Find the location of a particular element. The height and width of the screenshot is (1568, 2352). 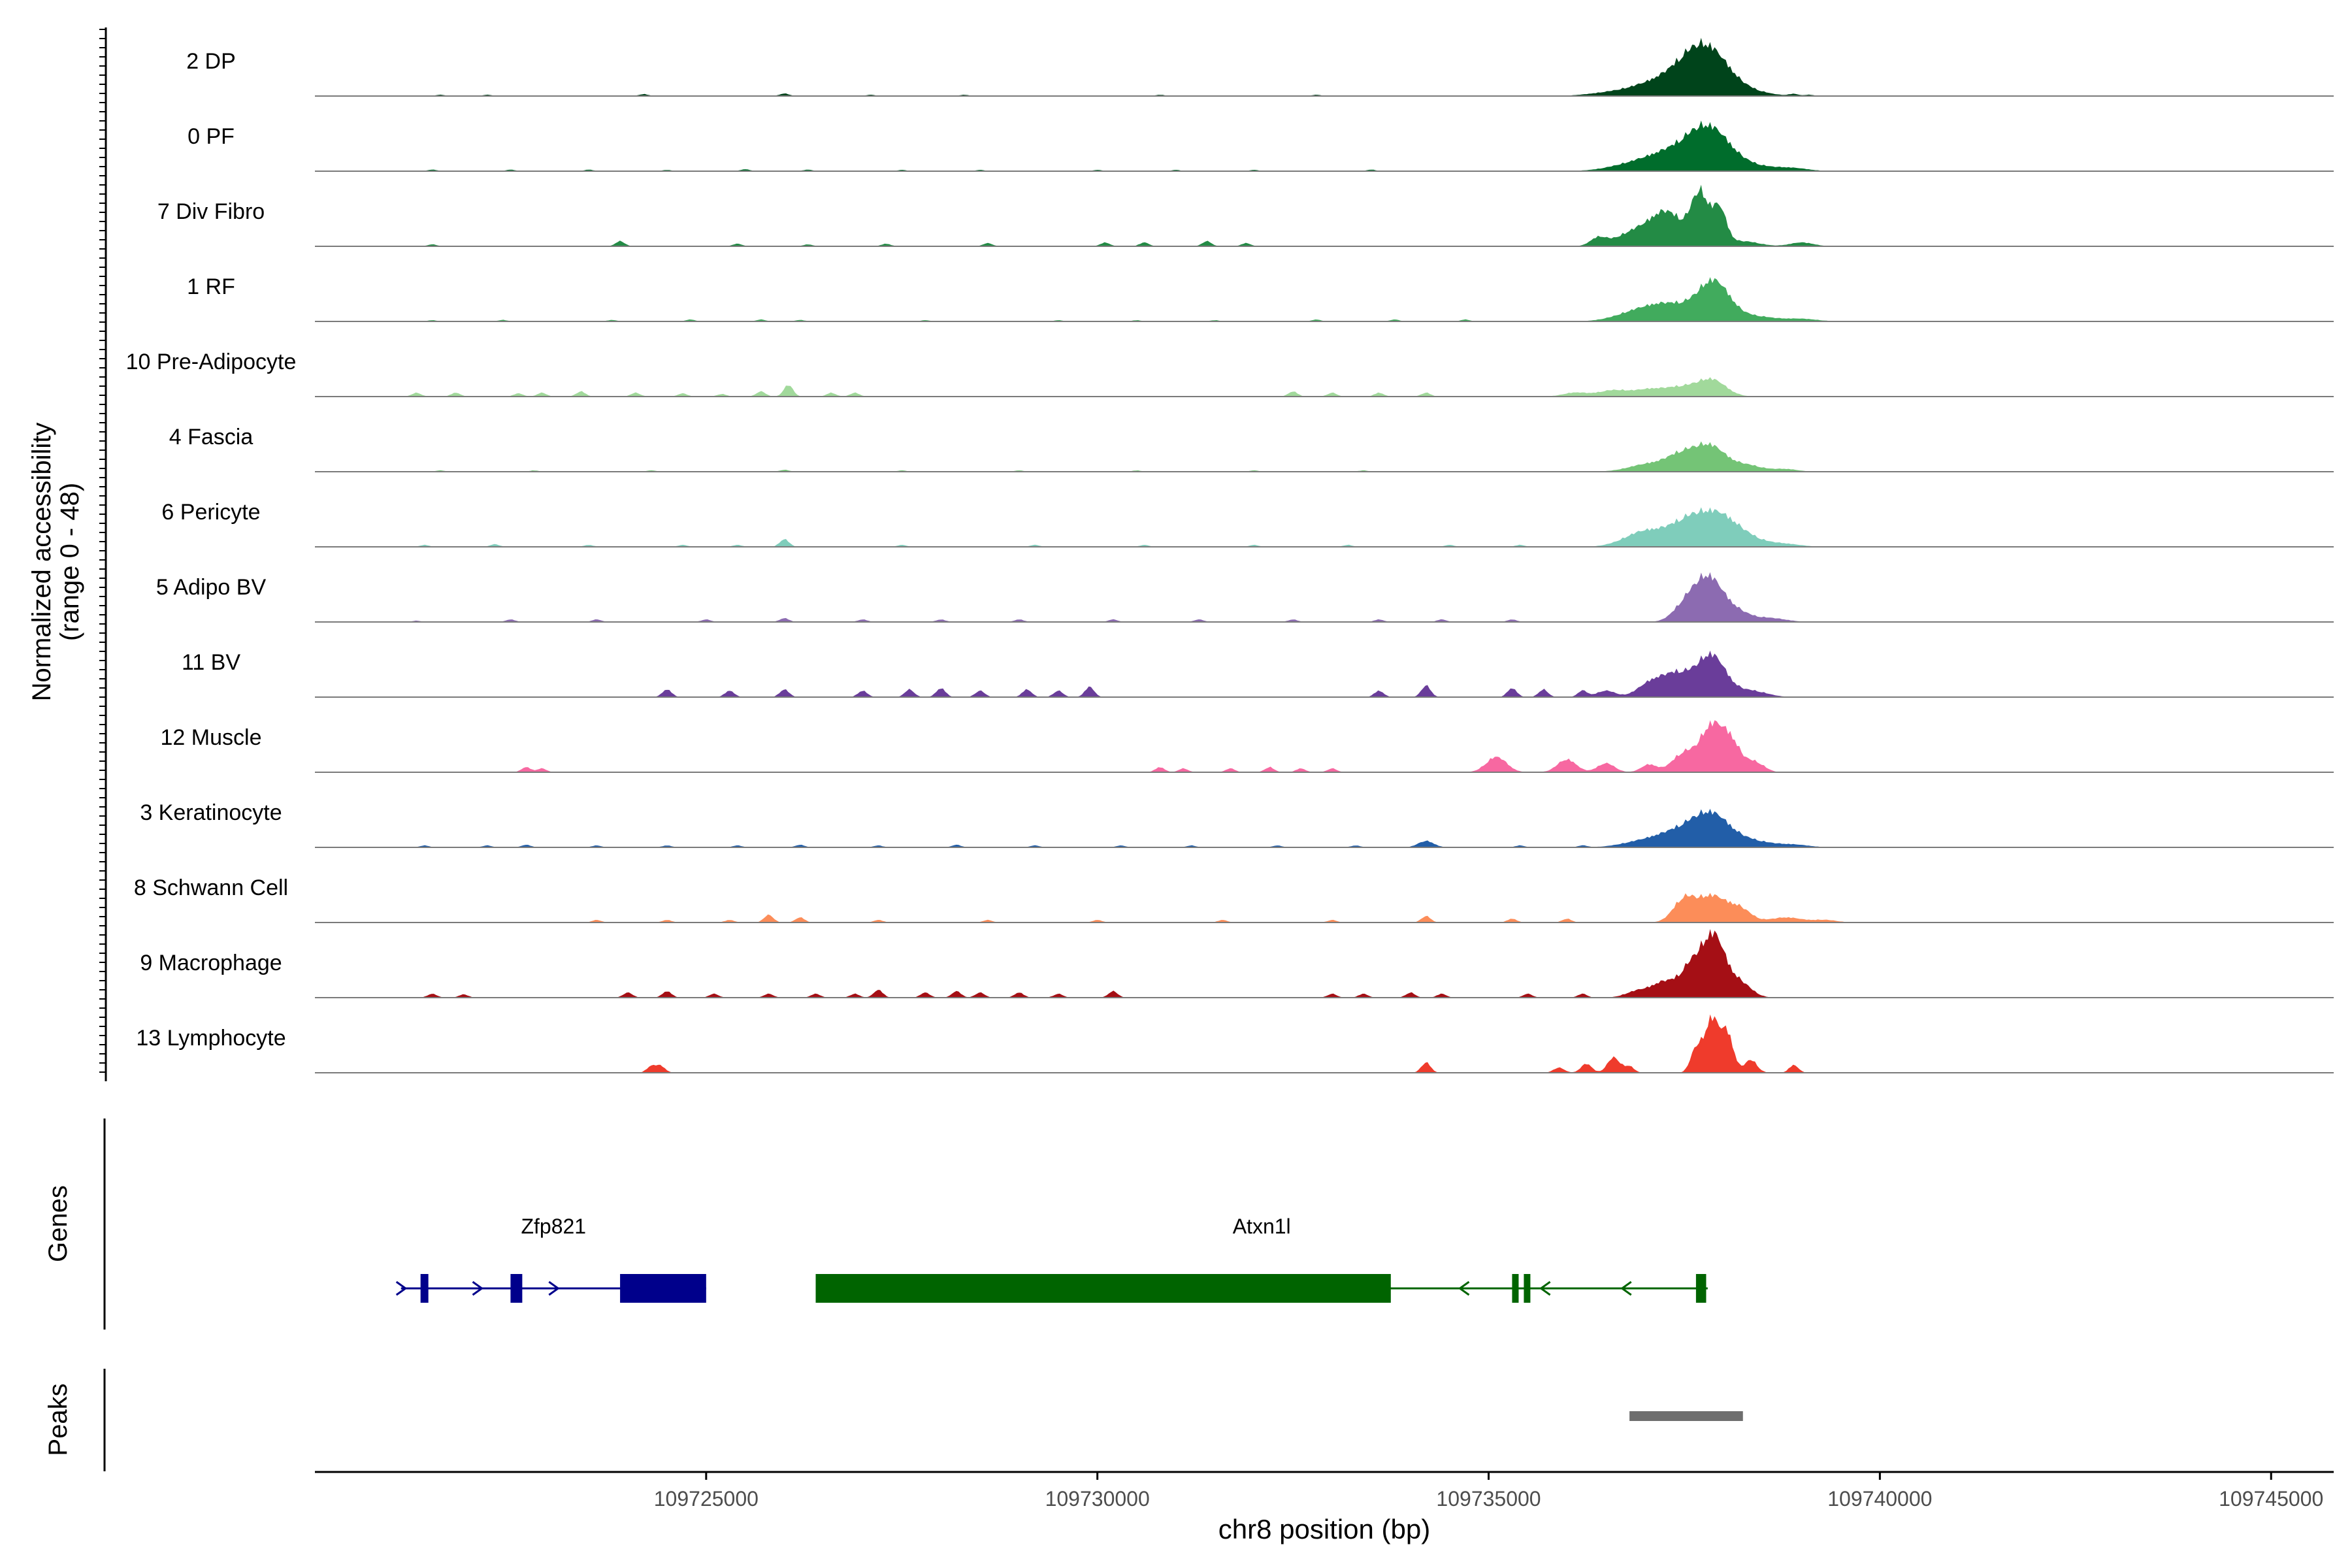

x-tick-label: 109745000 is located at coordinates (2271, 1499).